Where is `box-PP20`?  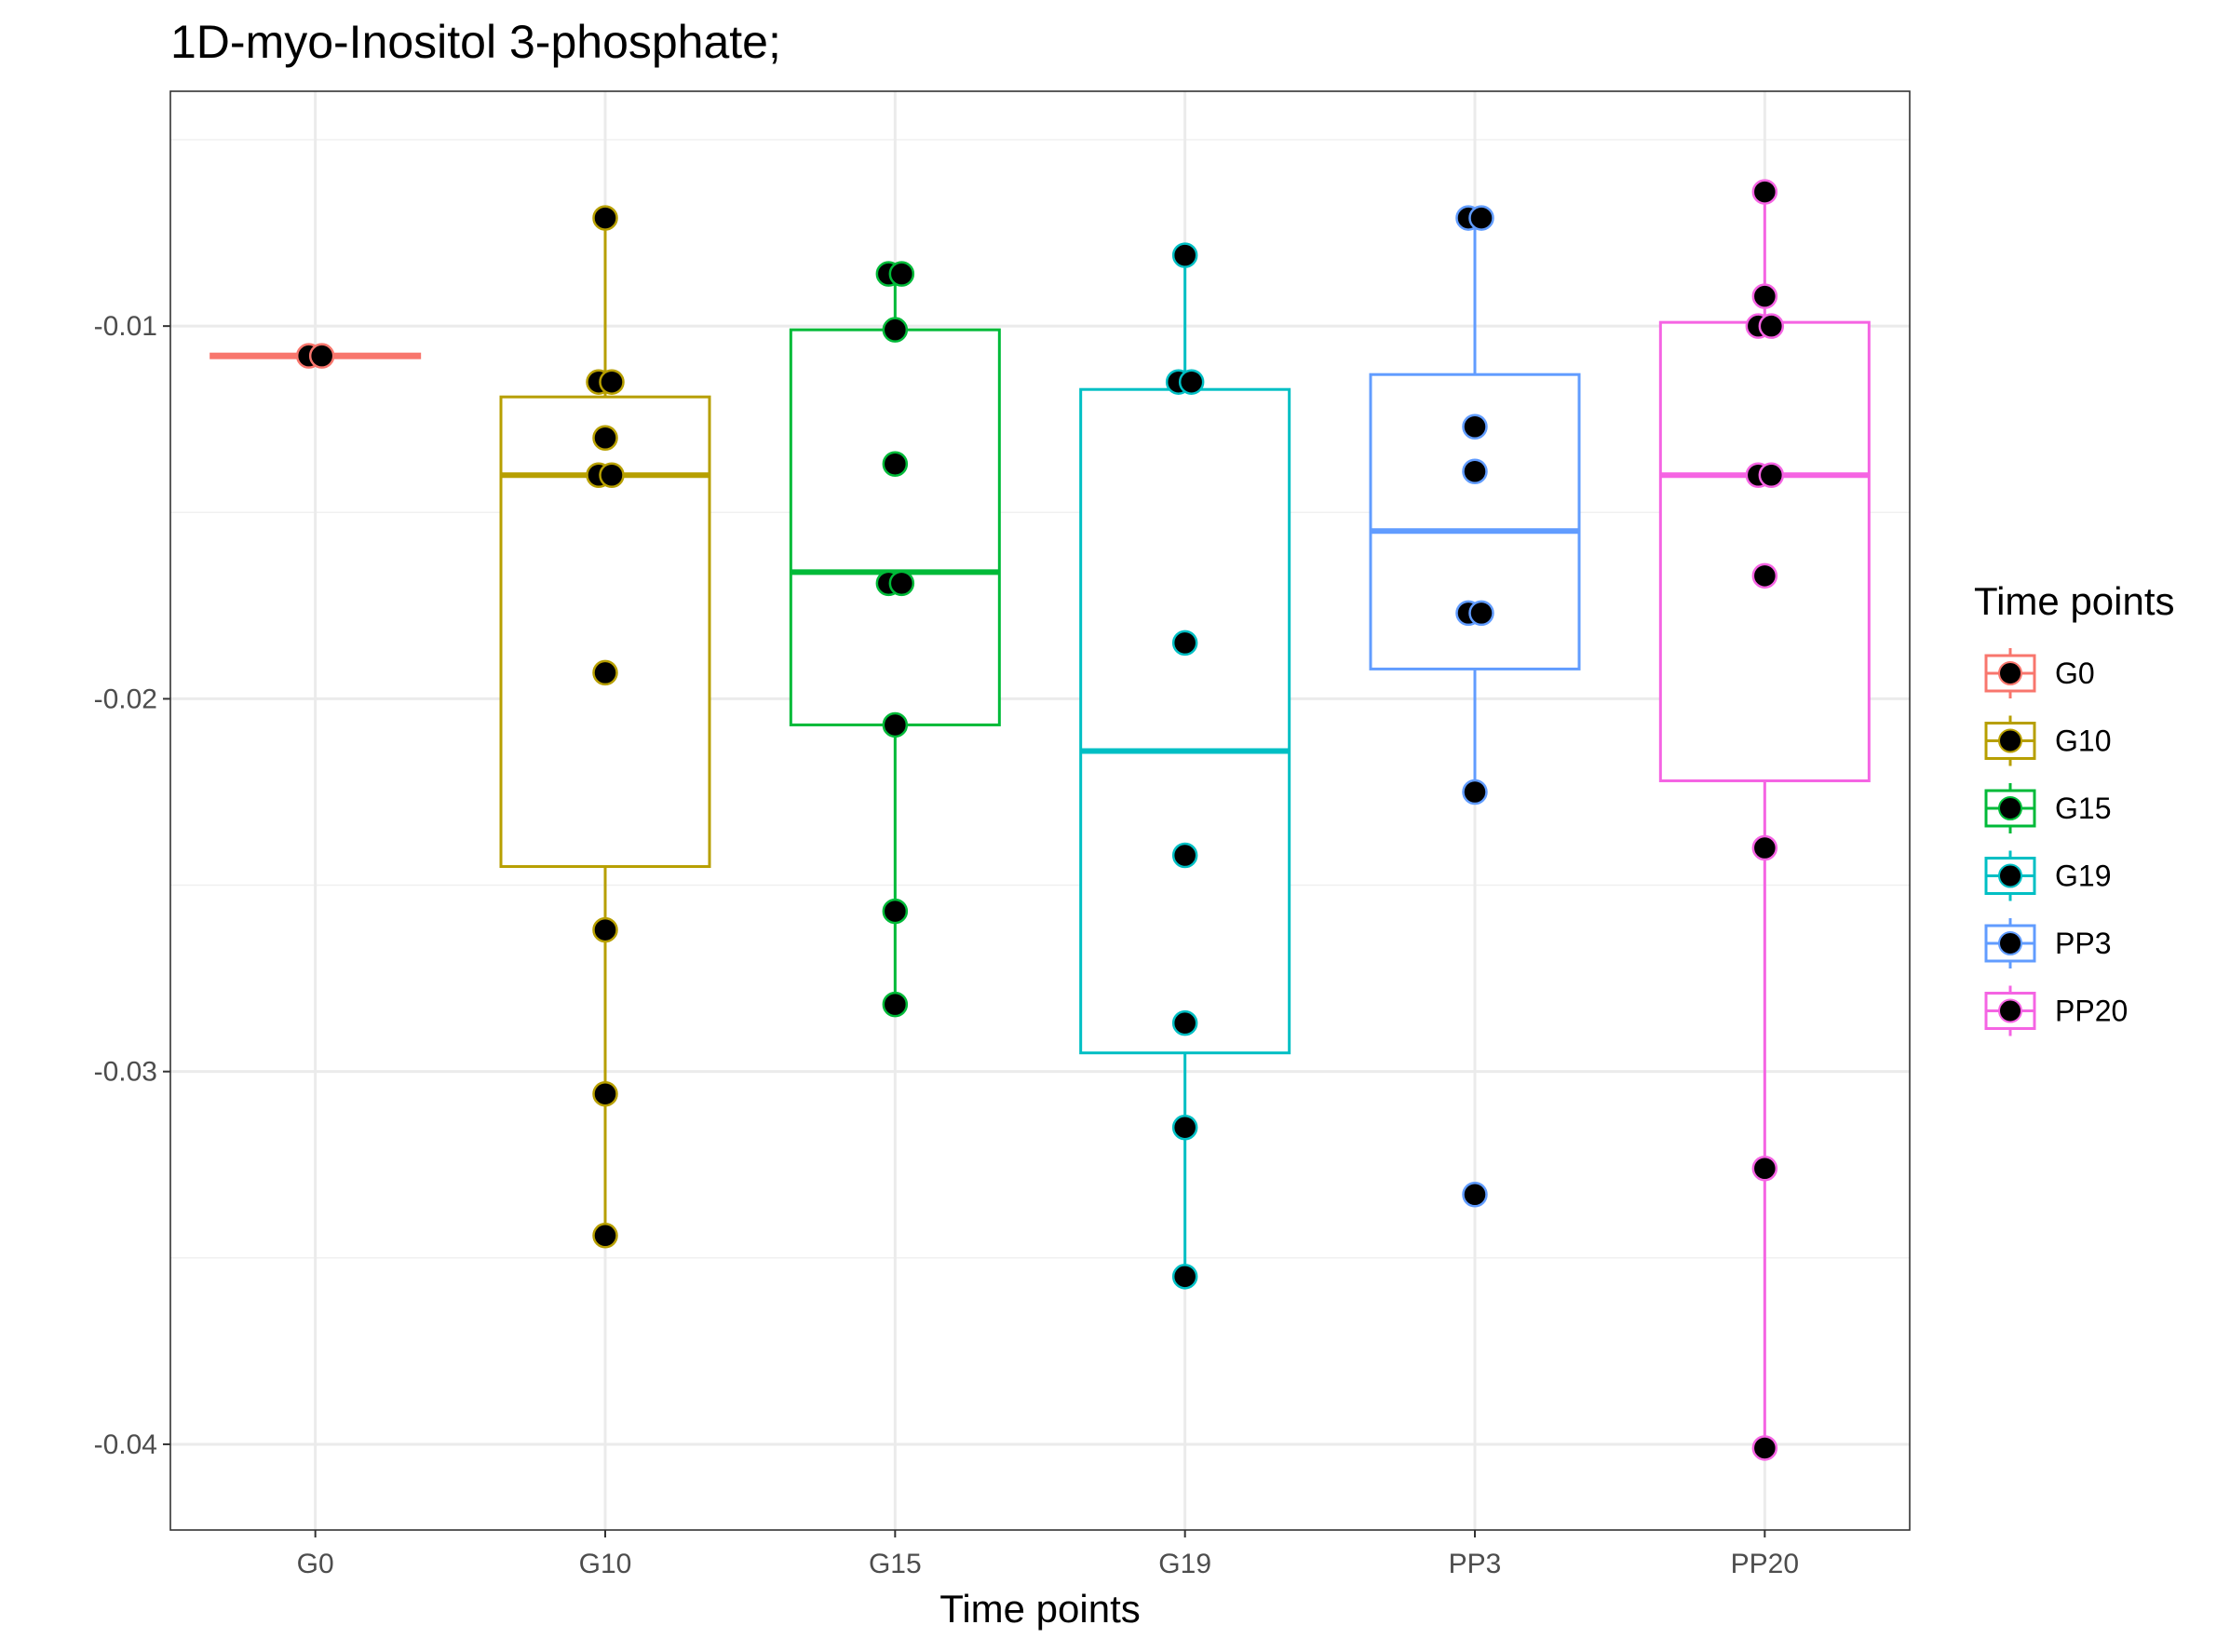
box-PP20 is located at coordinates (1765, 820).